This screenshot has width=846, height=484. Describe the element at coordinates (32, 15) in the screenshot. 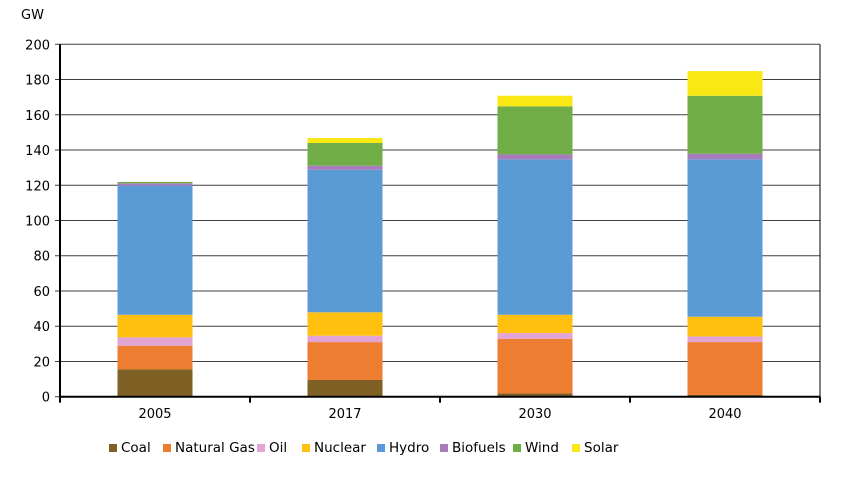

I see `y-axis-unit-label: GW` at that location.